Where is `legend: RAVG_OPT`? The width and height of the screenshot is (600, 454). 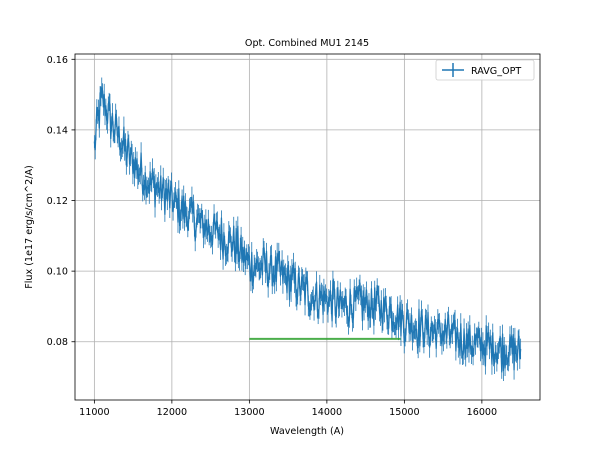 legend: RAVG_OPT is located at coordinates (485, 70).